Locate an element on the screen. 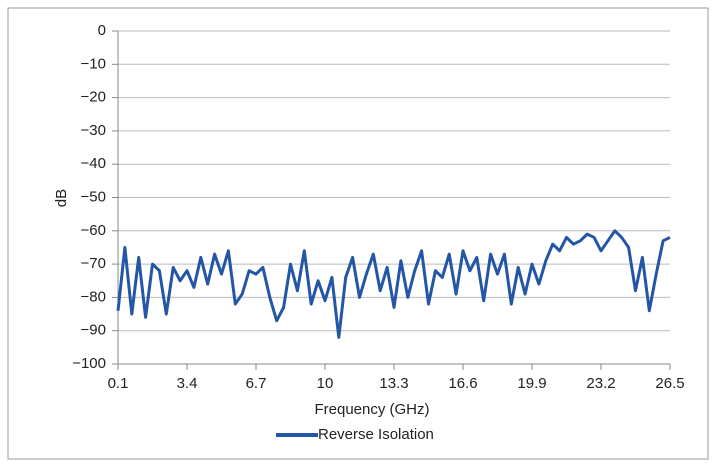 The image size is (717, 473). y-tick-label: −70 is located at coordinates (93, 263).